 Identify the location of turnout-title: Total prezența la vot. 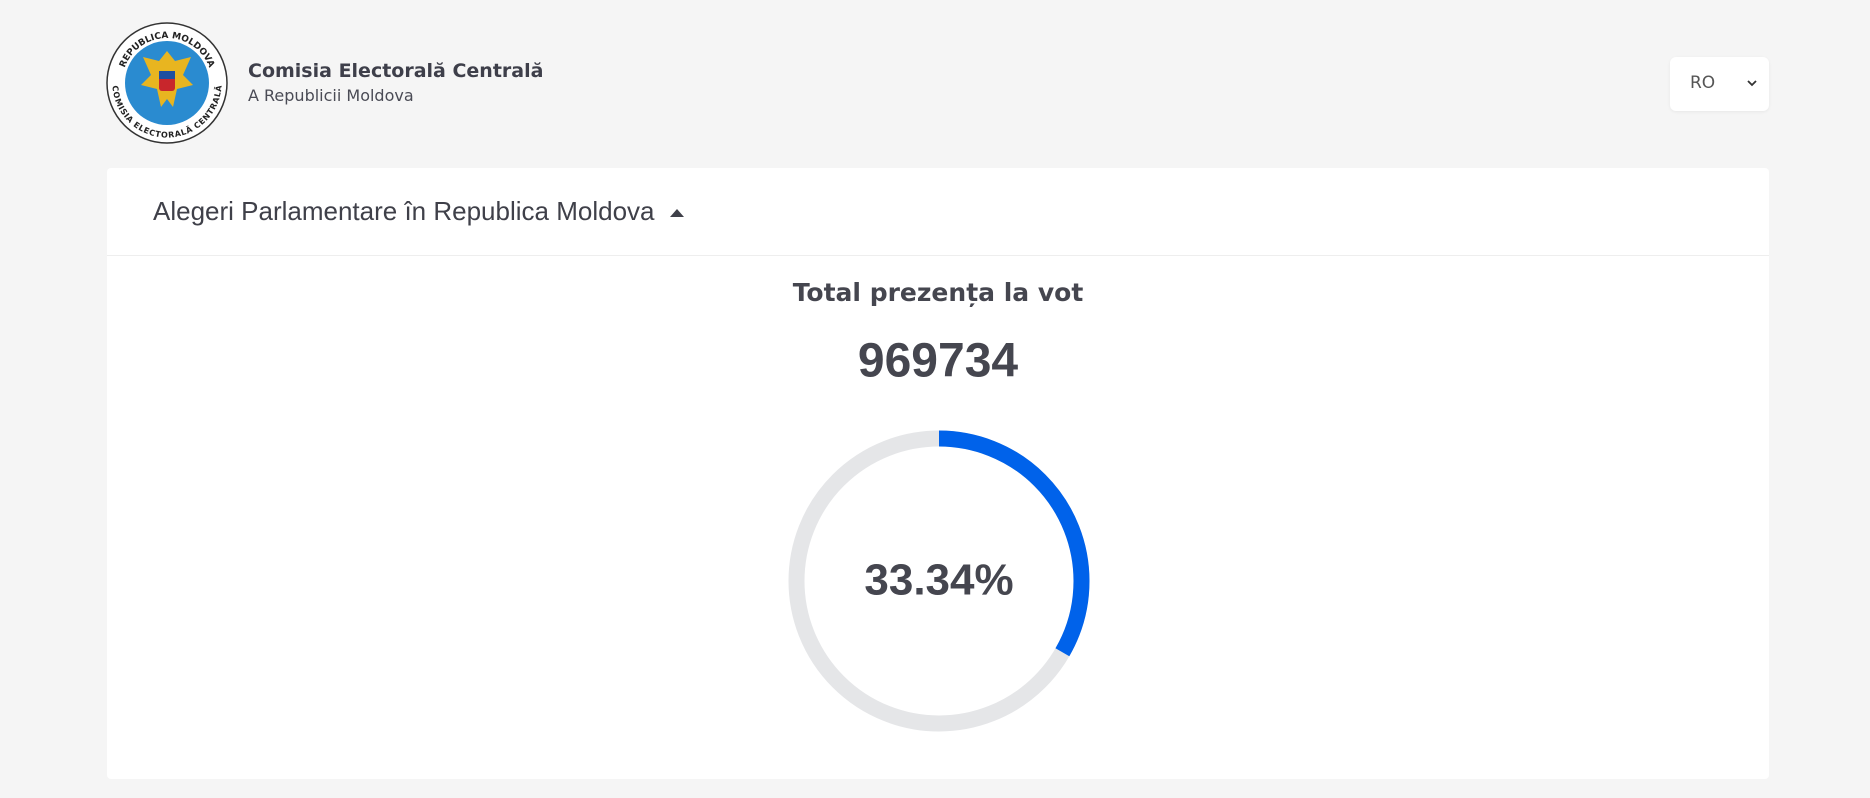
(938, 292).